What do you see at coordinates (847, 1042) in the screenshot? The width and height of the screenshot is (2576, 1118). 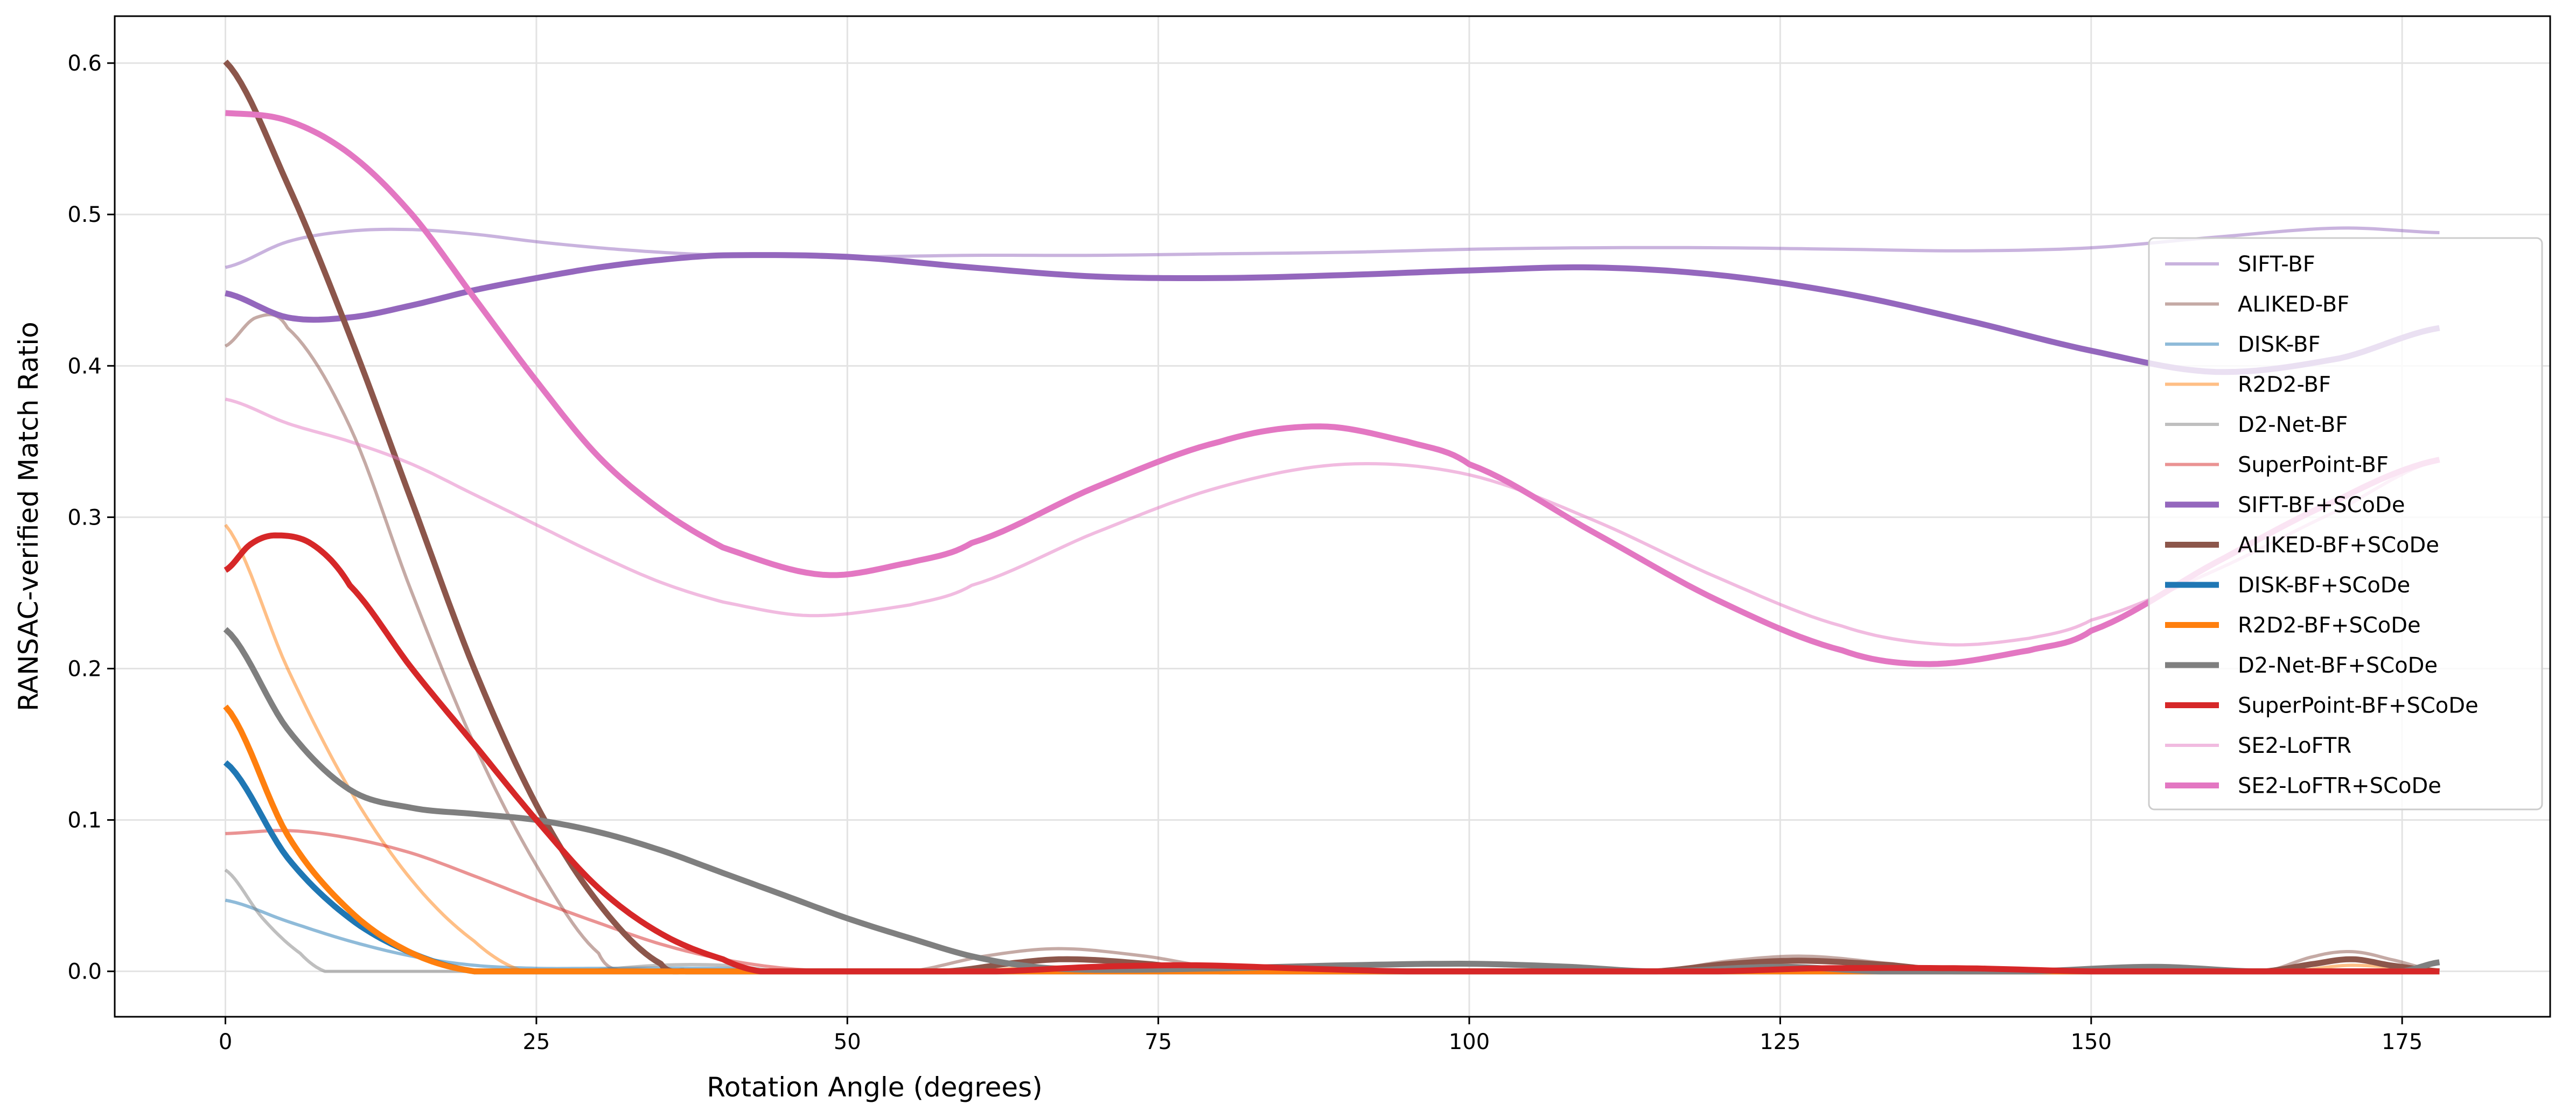 I see `x-tick-label: 50` at bounding box center [847, 1042].